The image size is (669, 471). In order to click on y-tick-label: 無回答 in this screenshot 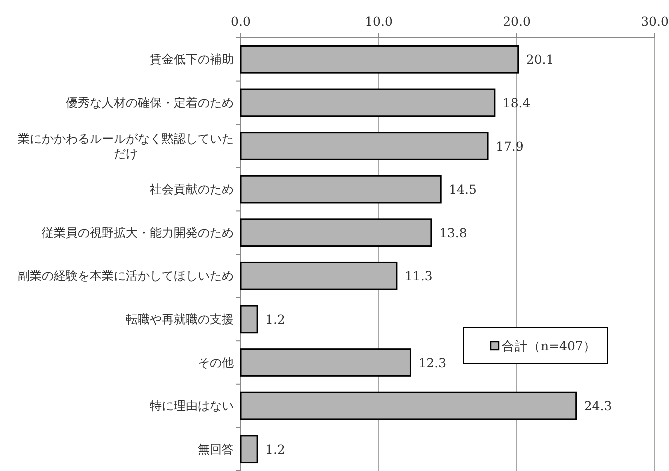, I will do `click(216, 449)`.